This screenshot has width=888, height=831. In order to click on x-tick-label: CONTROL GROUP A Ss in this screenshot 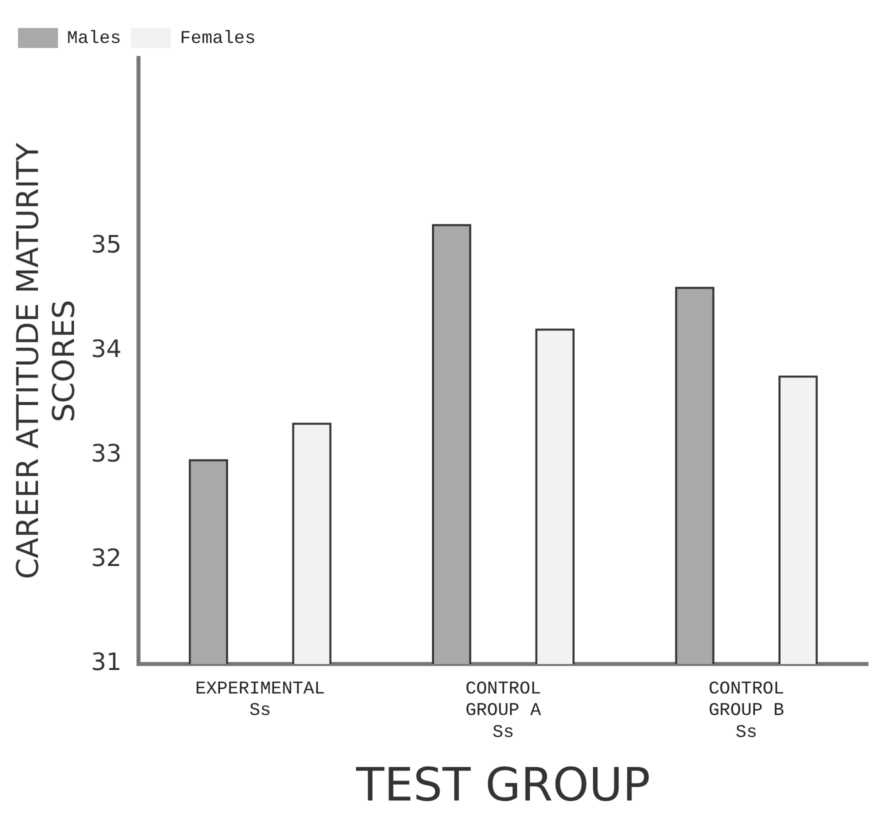, I will do `click(503, 711)`.